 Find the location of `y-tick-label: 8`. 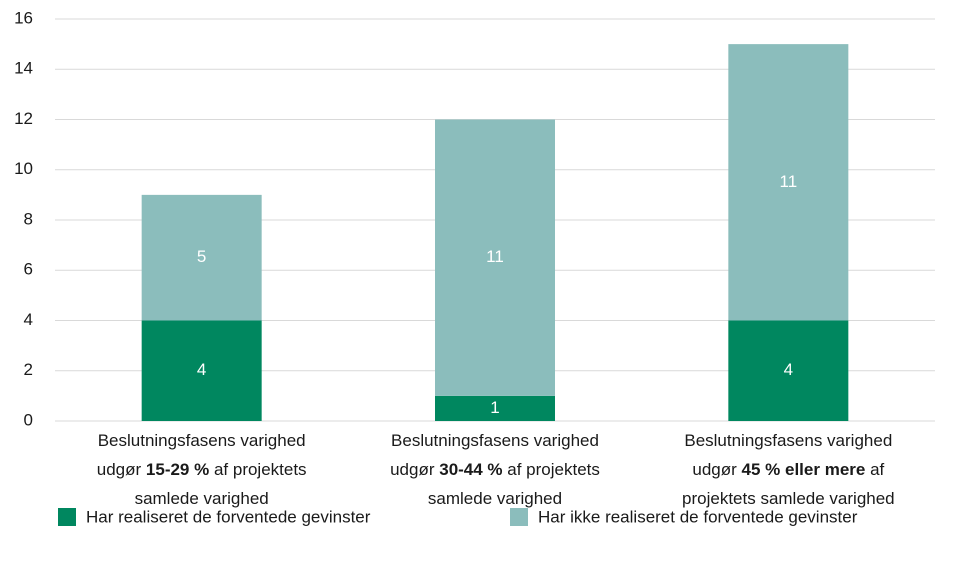

y-tick-label: 8 is located at coordinates (28, 218).